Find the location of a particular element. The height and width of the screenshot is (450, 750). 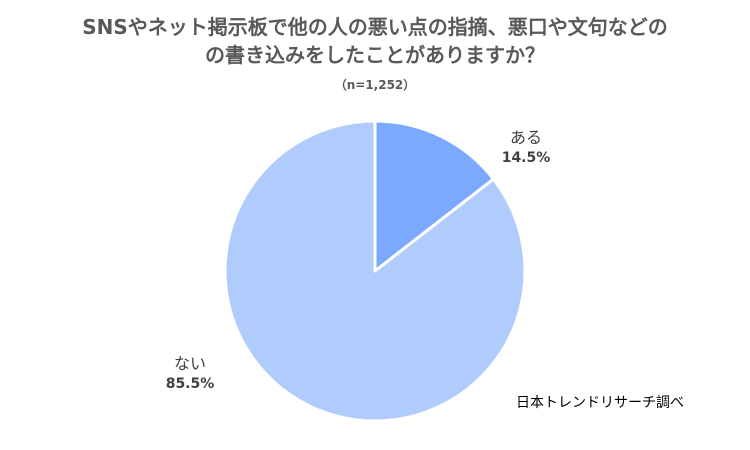

chart-title-line-1: SNSやネット掲示板で他の人の悪い点の指摘、悪口や文句などの is located at coordinates (375, 27).